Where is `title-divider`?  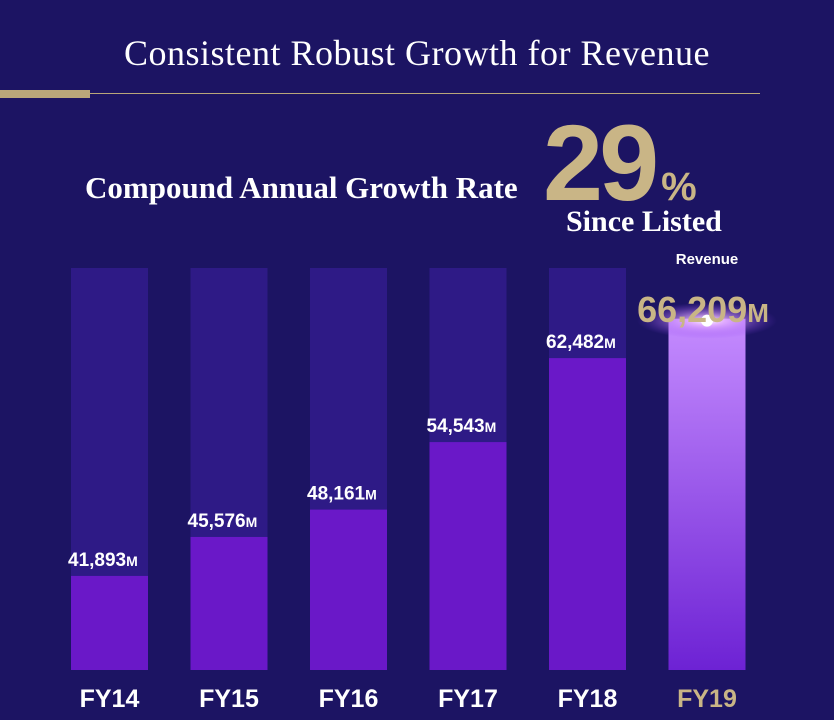
title-divider is located at coordinates (380, 93).